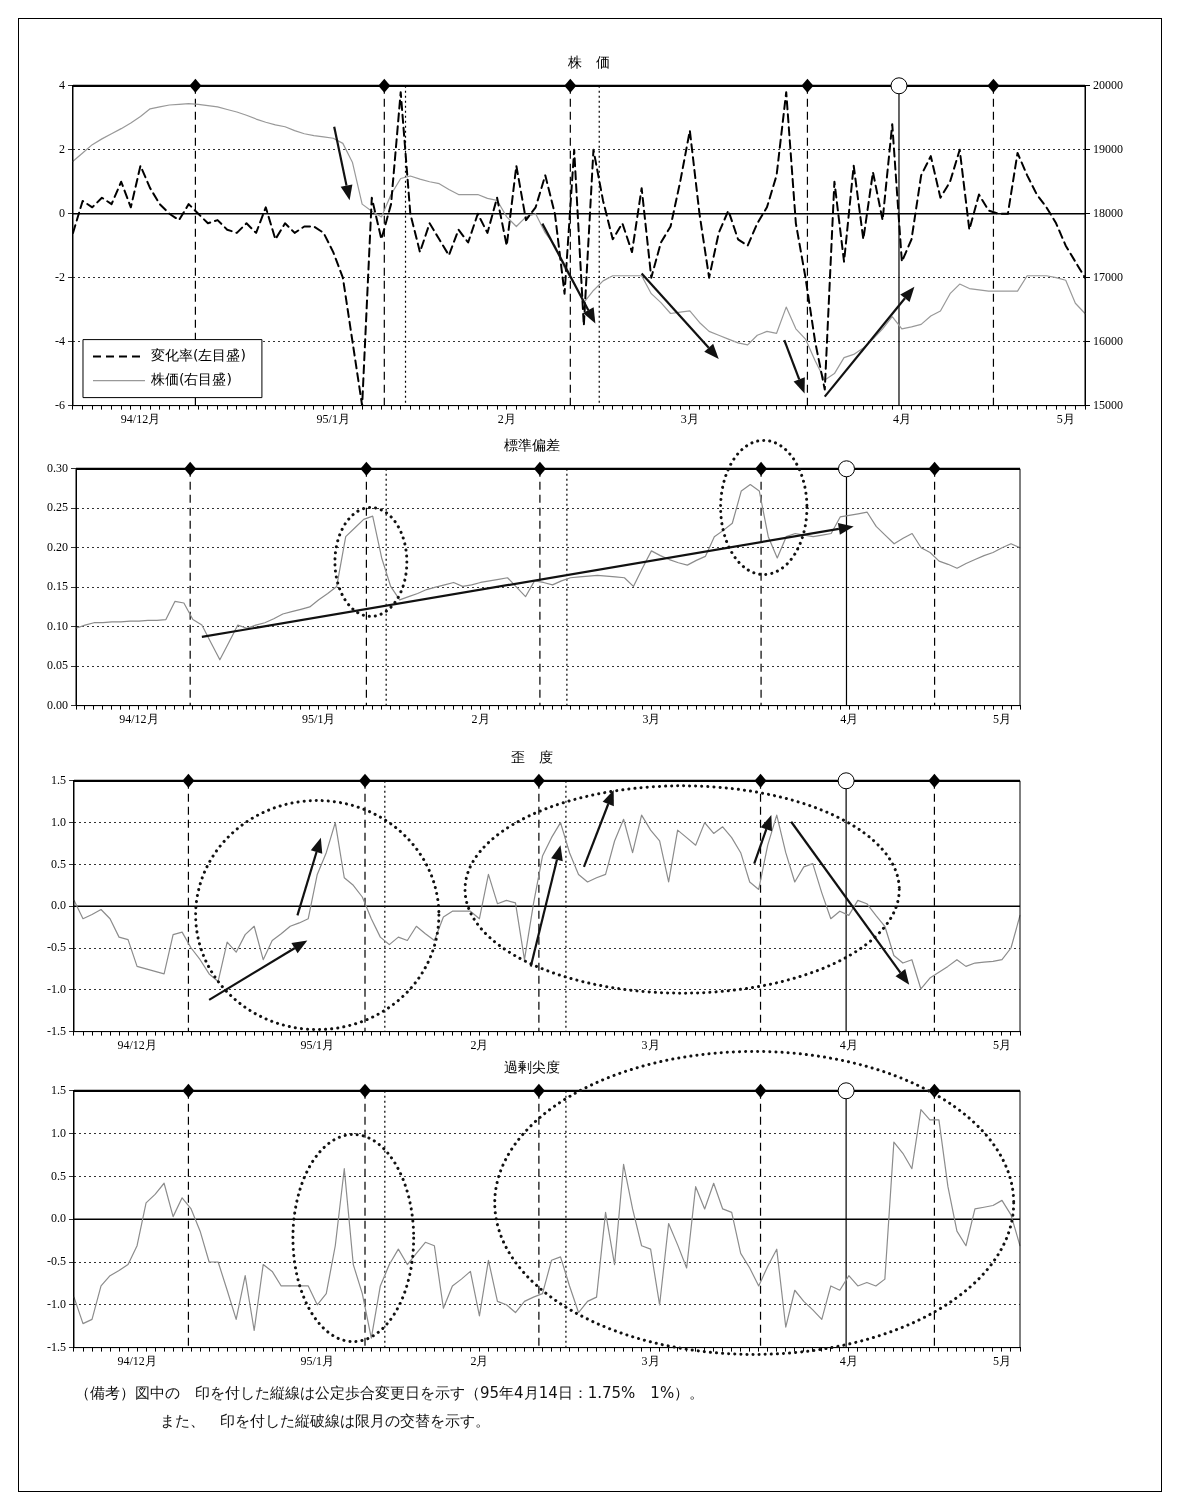 Image resolution: width=1181 pixels, height=1510 pixels. What do you see at coordinates (1108, 212) in the screenshot?
I see `y2-tick-label: 18000` at bounding box center [1108, 212].